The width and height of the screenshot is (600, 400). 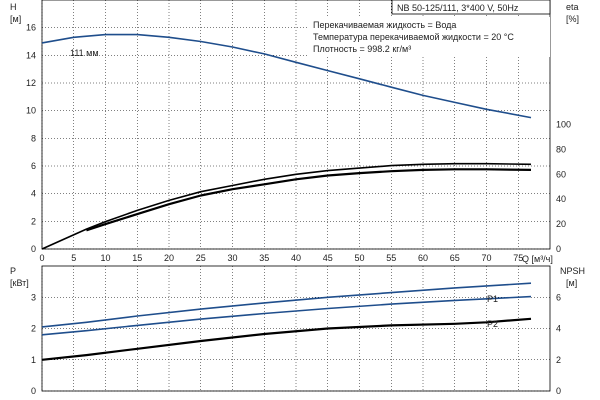 What do you see at coordinates (558, 297) in the screenshot?
I see `y-right-tick-label: 6` at bounding box center [558, 297].